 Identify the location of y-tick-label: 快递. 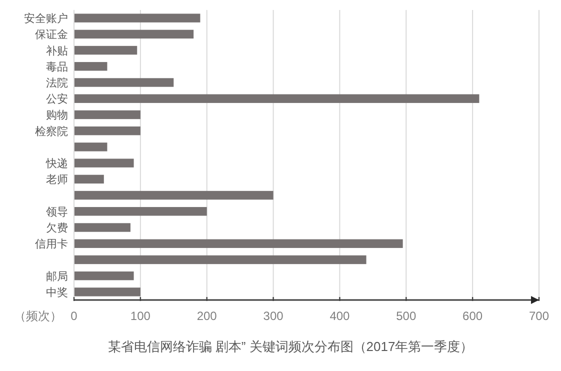
(56, 163).